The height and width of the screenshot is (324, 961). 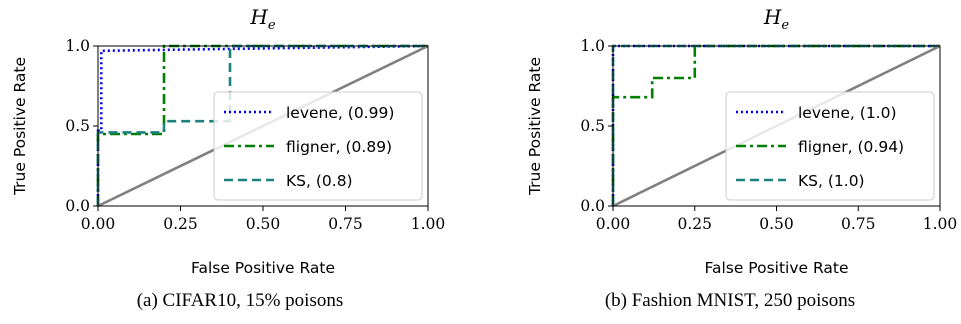 What do you see at coordinates (339, 147) in the screenshot?
I see `legend-label: fligner, (0.89)` at bounding box center [339, 147].